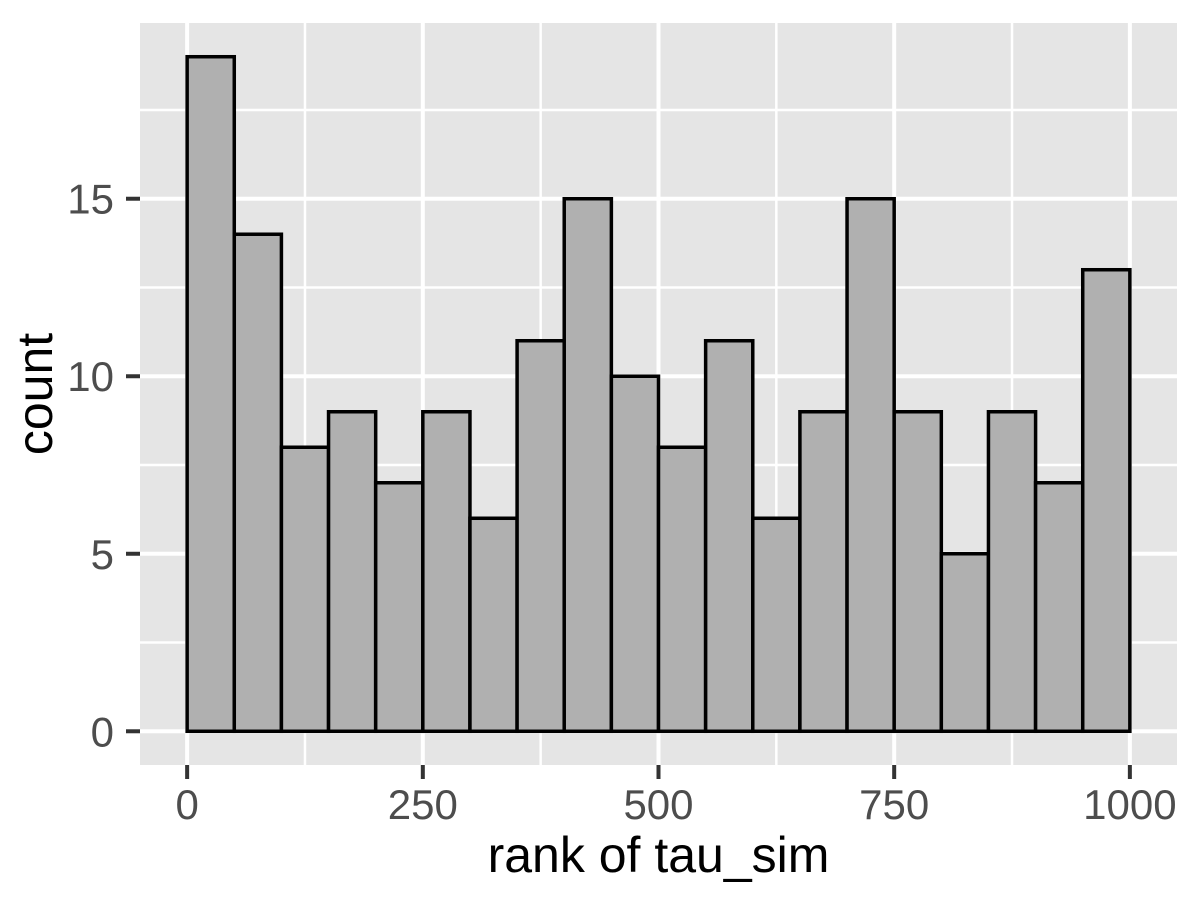  What do you see at coordinates (658, 804) in the screenshot?
I see `x-tick-label: 500` at bounding box center [658, 804].